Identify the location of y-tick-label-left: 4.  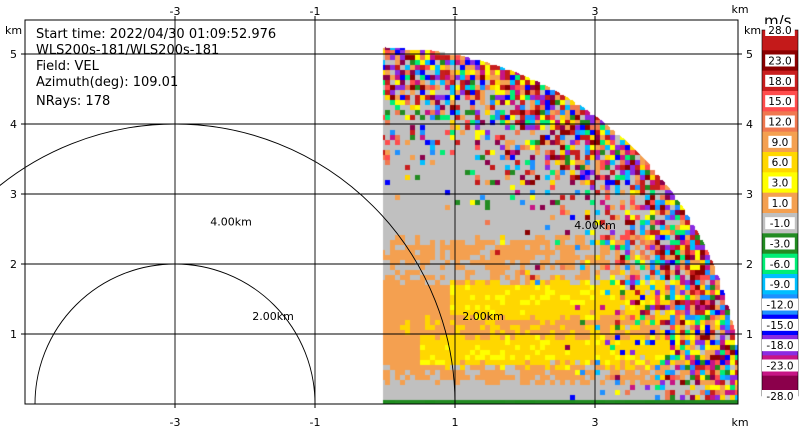
(13, 124).